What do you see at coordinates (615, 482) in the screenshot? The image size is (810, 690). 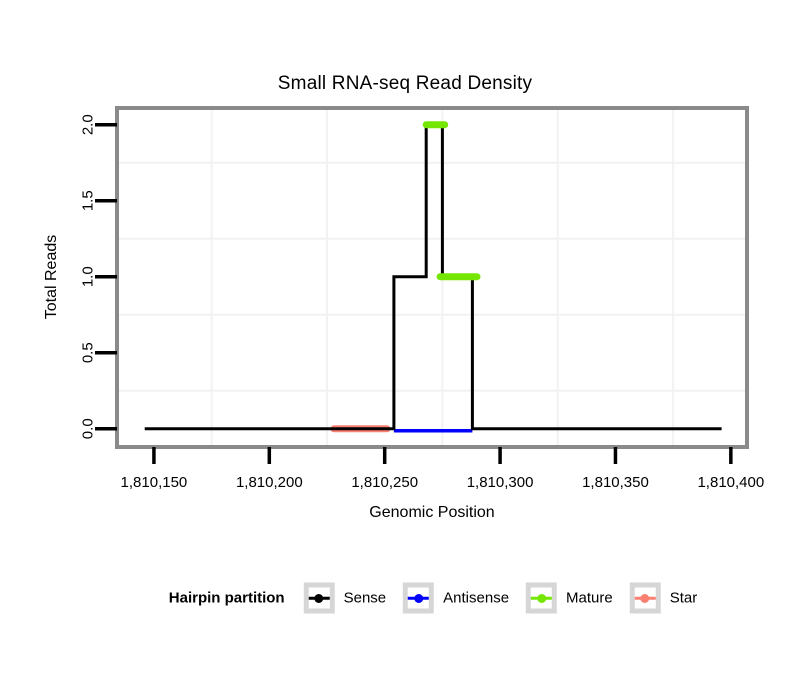 I see `x-axis-tick-label: 1,810,350` at bounding box center [615, 482].